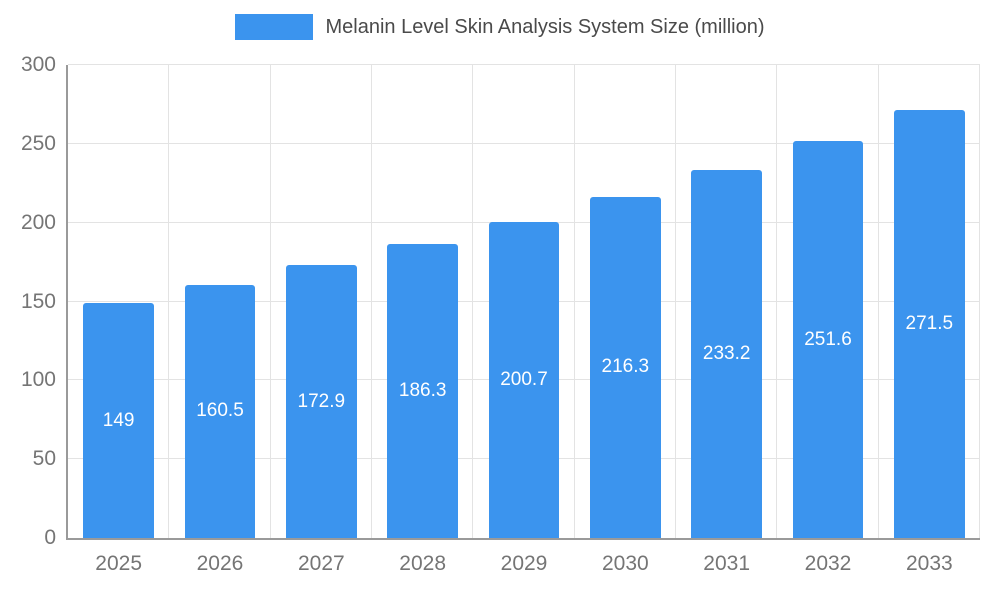  I want to click on bar-2025: 149, so click(119, 420).